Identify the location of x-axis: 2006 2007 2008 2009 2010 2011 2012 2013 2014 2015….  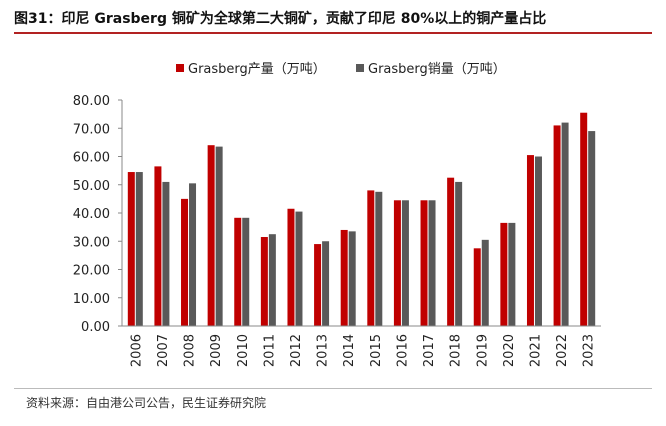
(361, 346).